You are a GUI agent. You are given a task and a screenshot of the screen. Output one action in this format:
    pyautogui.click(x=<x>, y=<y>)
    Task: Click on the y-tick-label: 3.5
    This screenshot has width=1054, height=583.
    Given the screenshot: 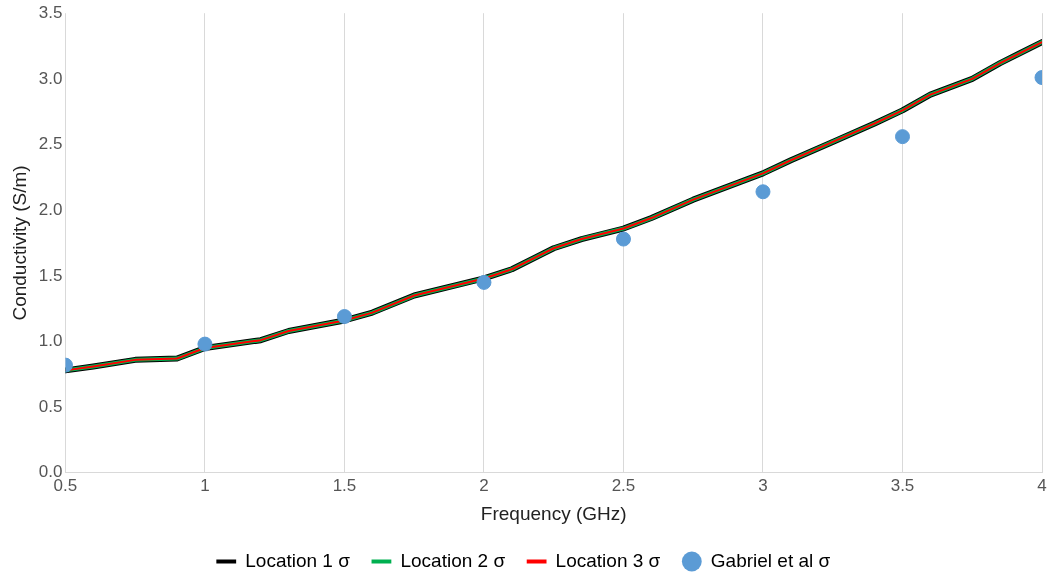 What is the action you would take?
    pyautogui.click(x=50, y=12)
    